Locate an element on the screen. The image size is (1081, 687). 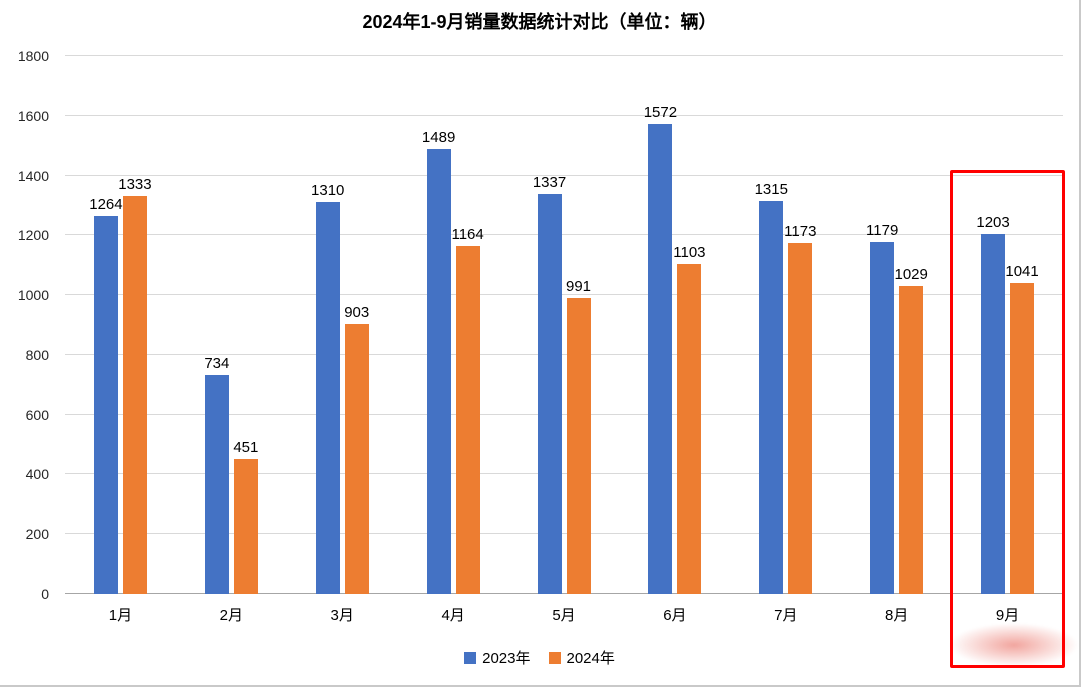
bar-value-label: 1103 is located at coordinates (689, 252).